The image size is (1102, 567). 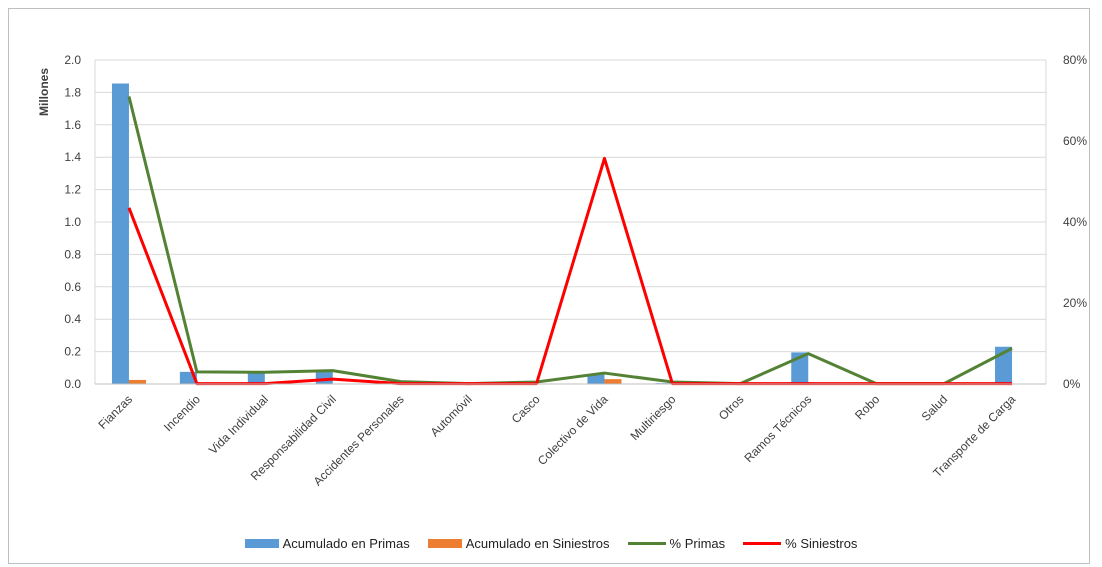 I want to click on y-left-tick-label: 0.0, so click(x=72, y=384).